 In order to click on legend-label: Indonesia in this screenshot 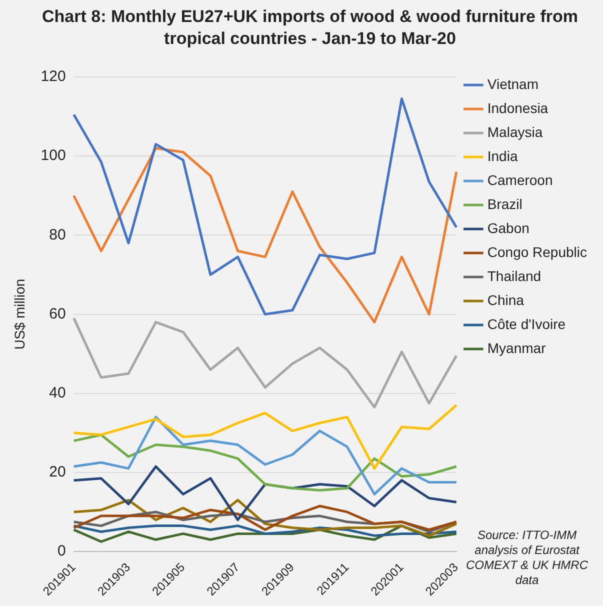, I will do `click(517, 108)`.